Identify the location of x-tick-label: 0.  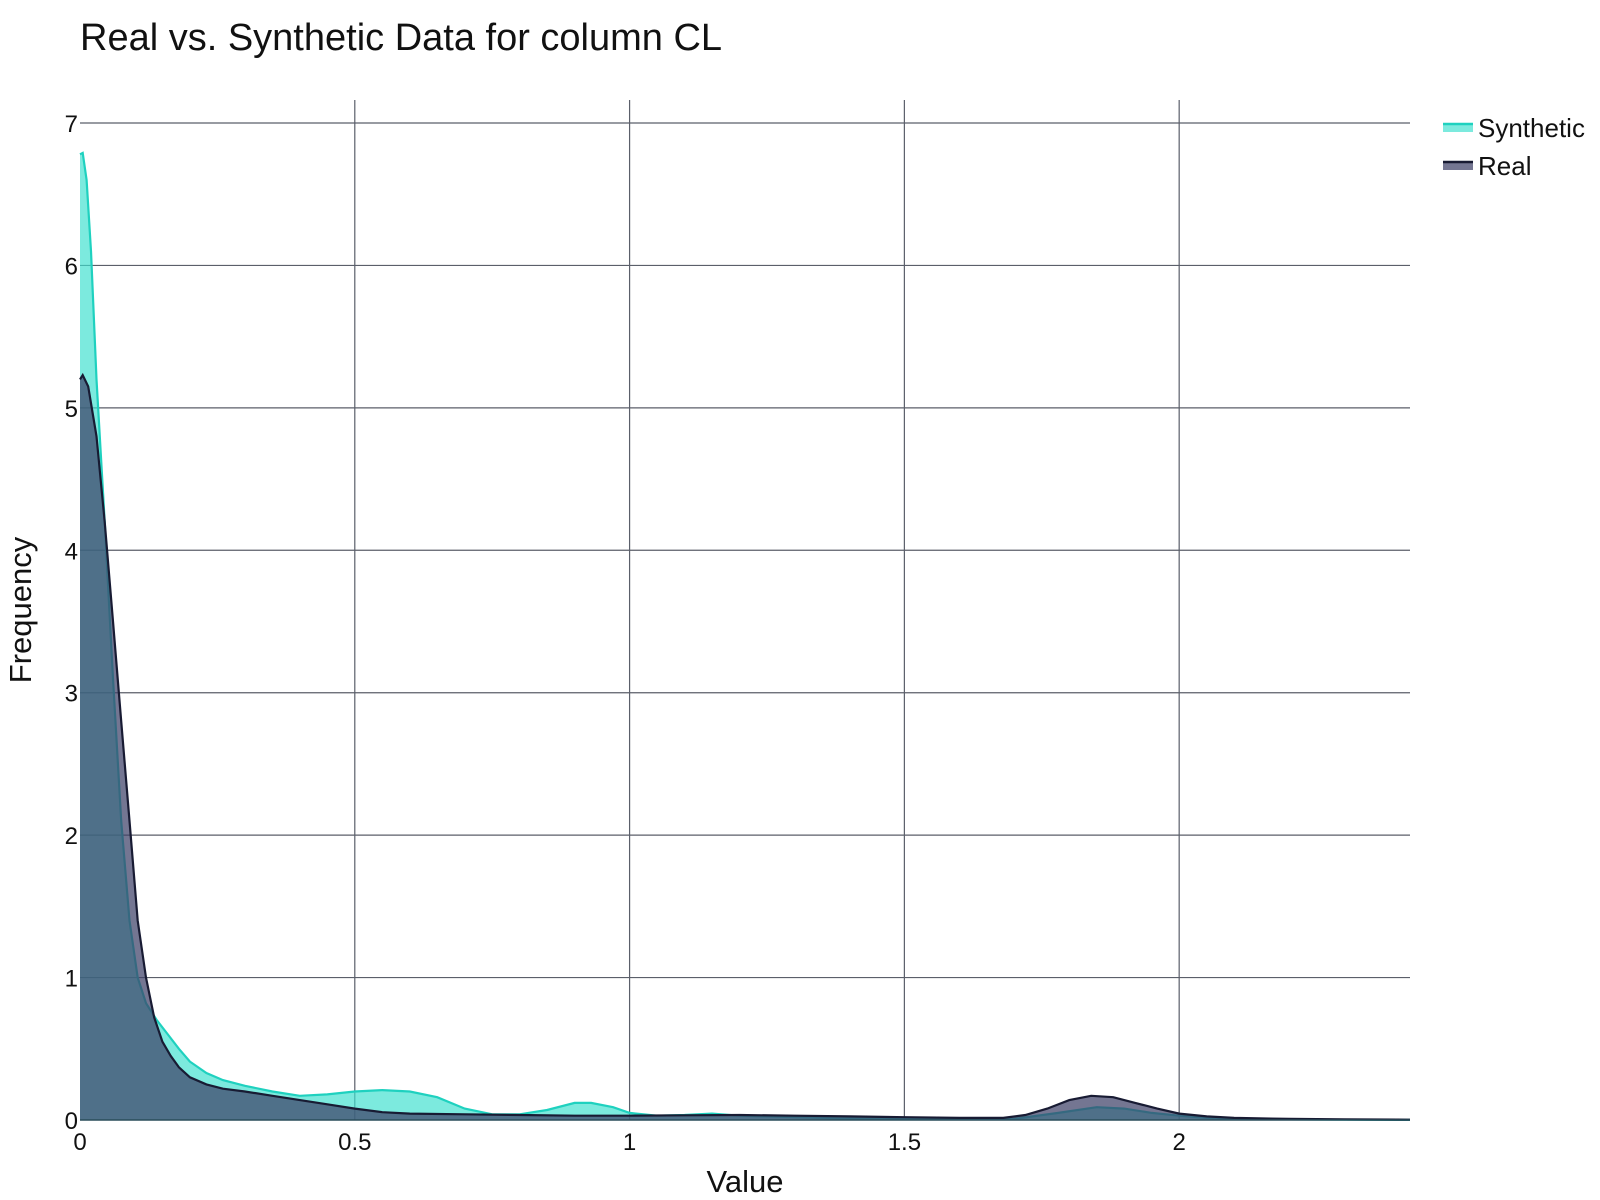
(79, 1142).